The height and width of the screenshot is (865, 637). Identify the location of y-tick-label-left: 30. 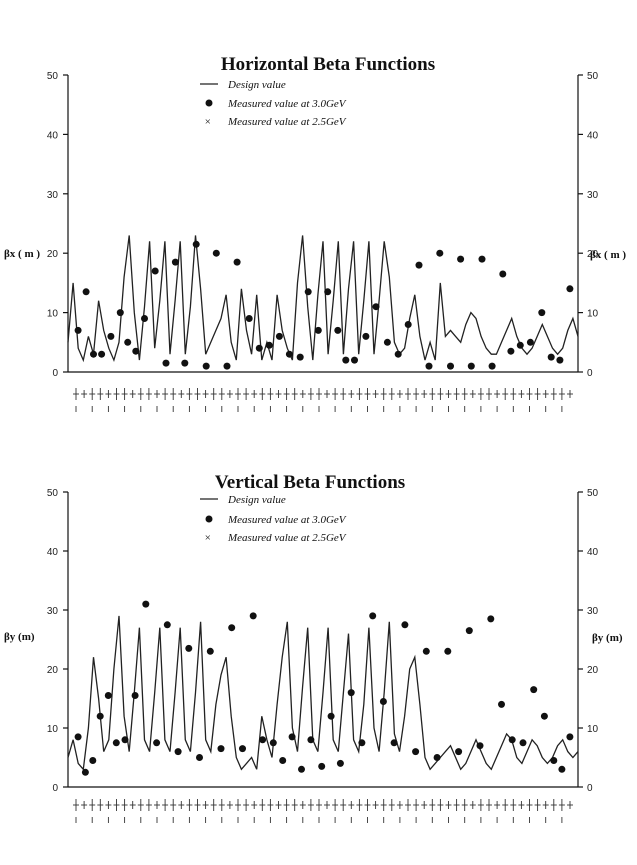
(53, 611).